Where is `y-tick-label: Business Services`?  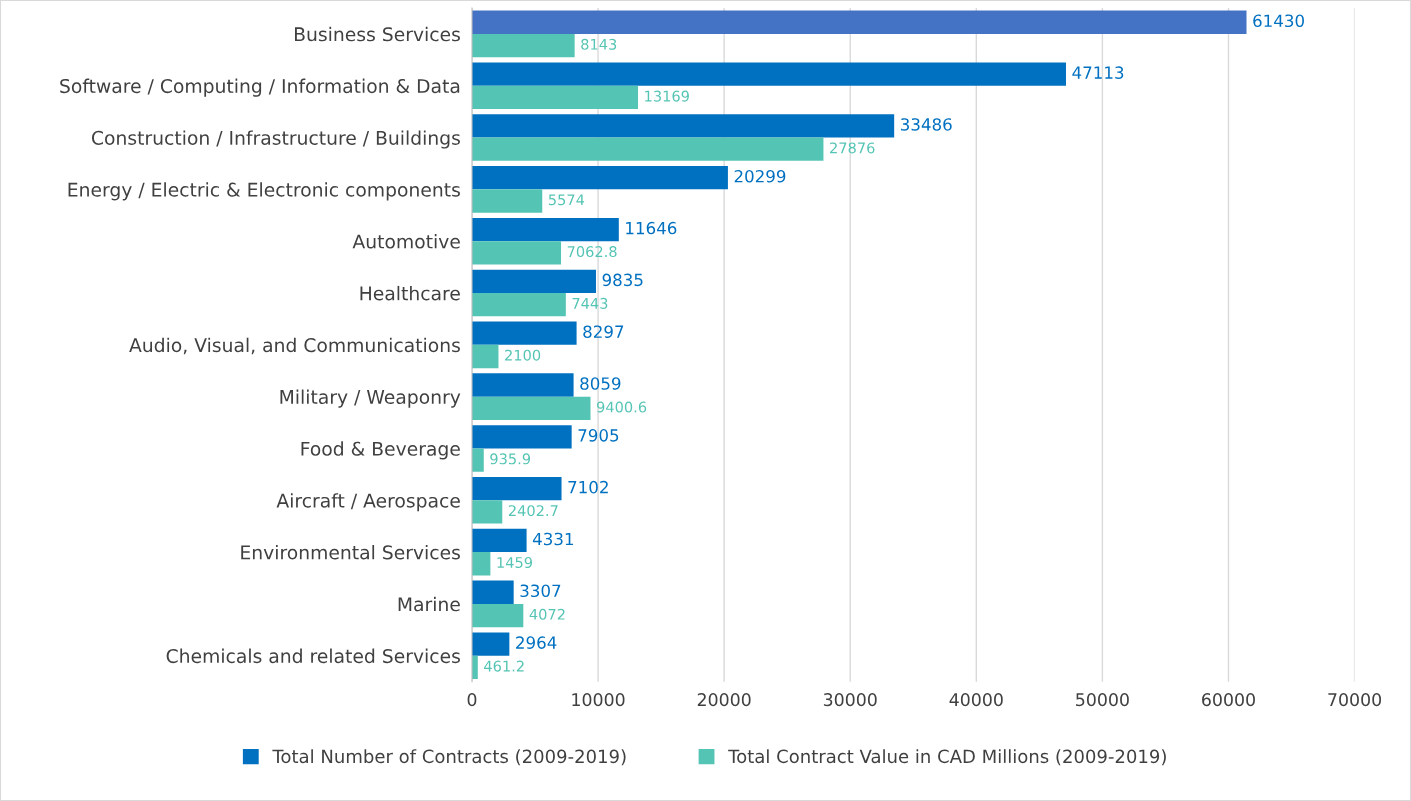 y-tick-label: Business Services is located at coordinates (377, 34).